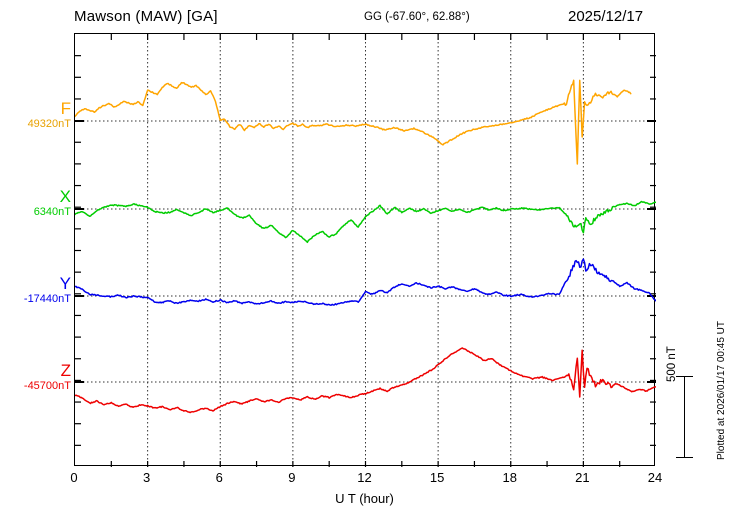  Describe the element at coordinates (35, 290) in the screenshot. I see `component-label-y: Y -17440nT` at that location.